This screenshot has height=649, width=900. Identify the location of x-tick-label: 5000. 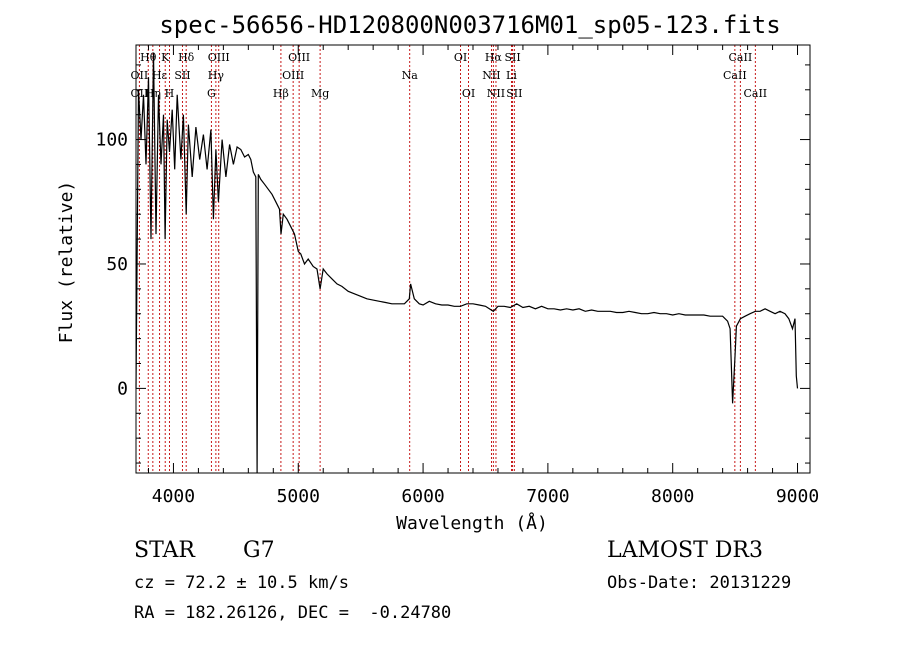
(298, 496).